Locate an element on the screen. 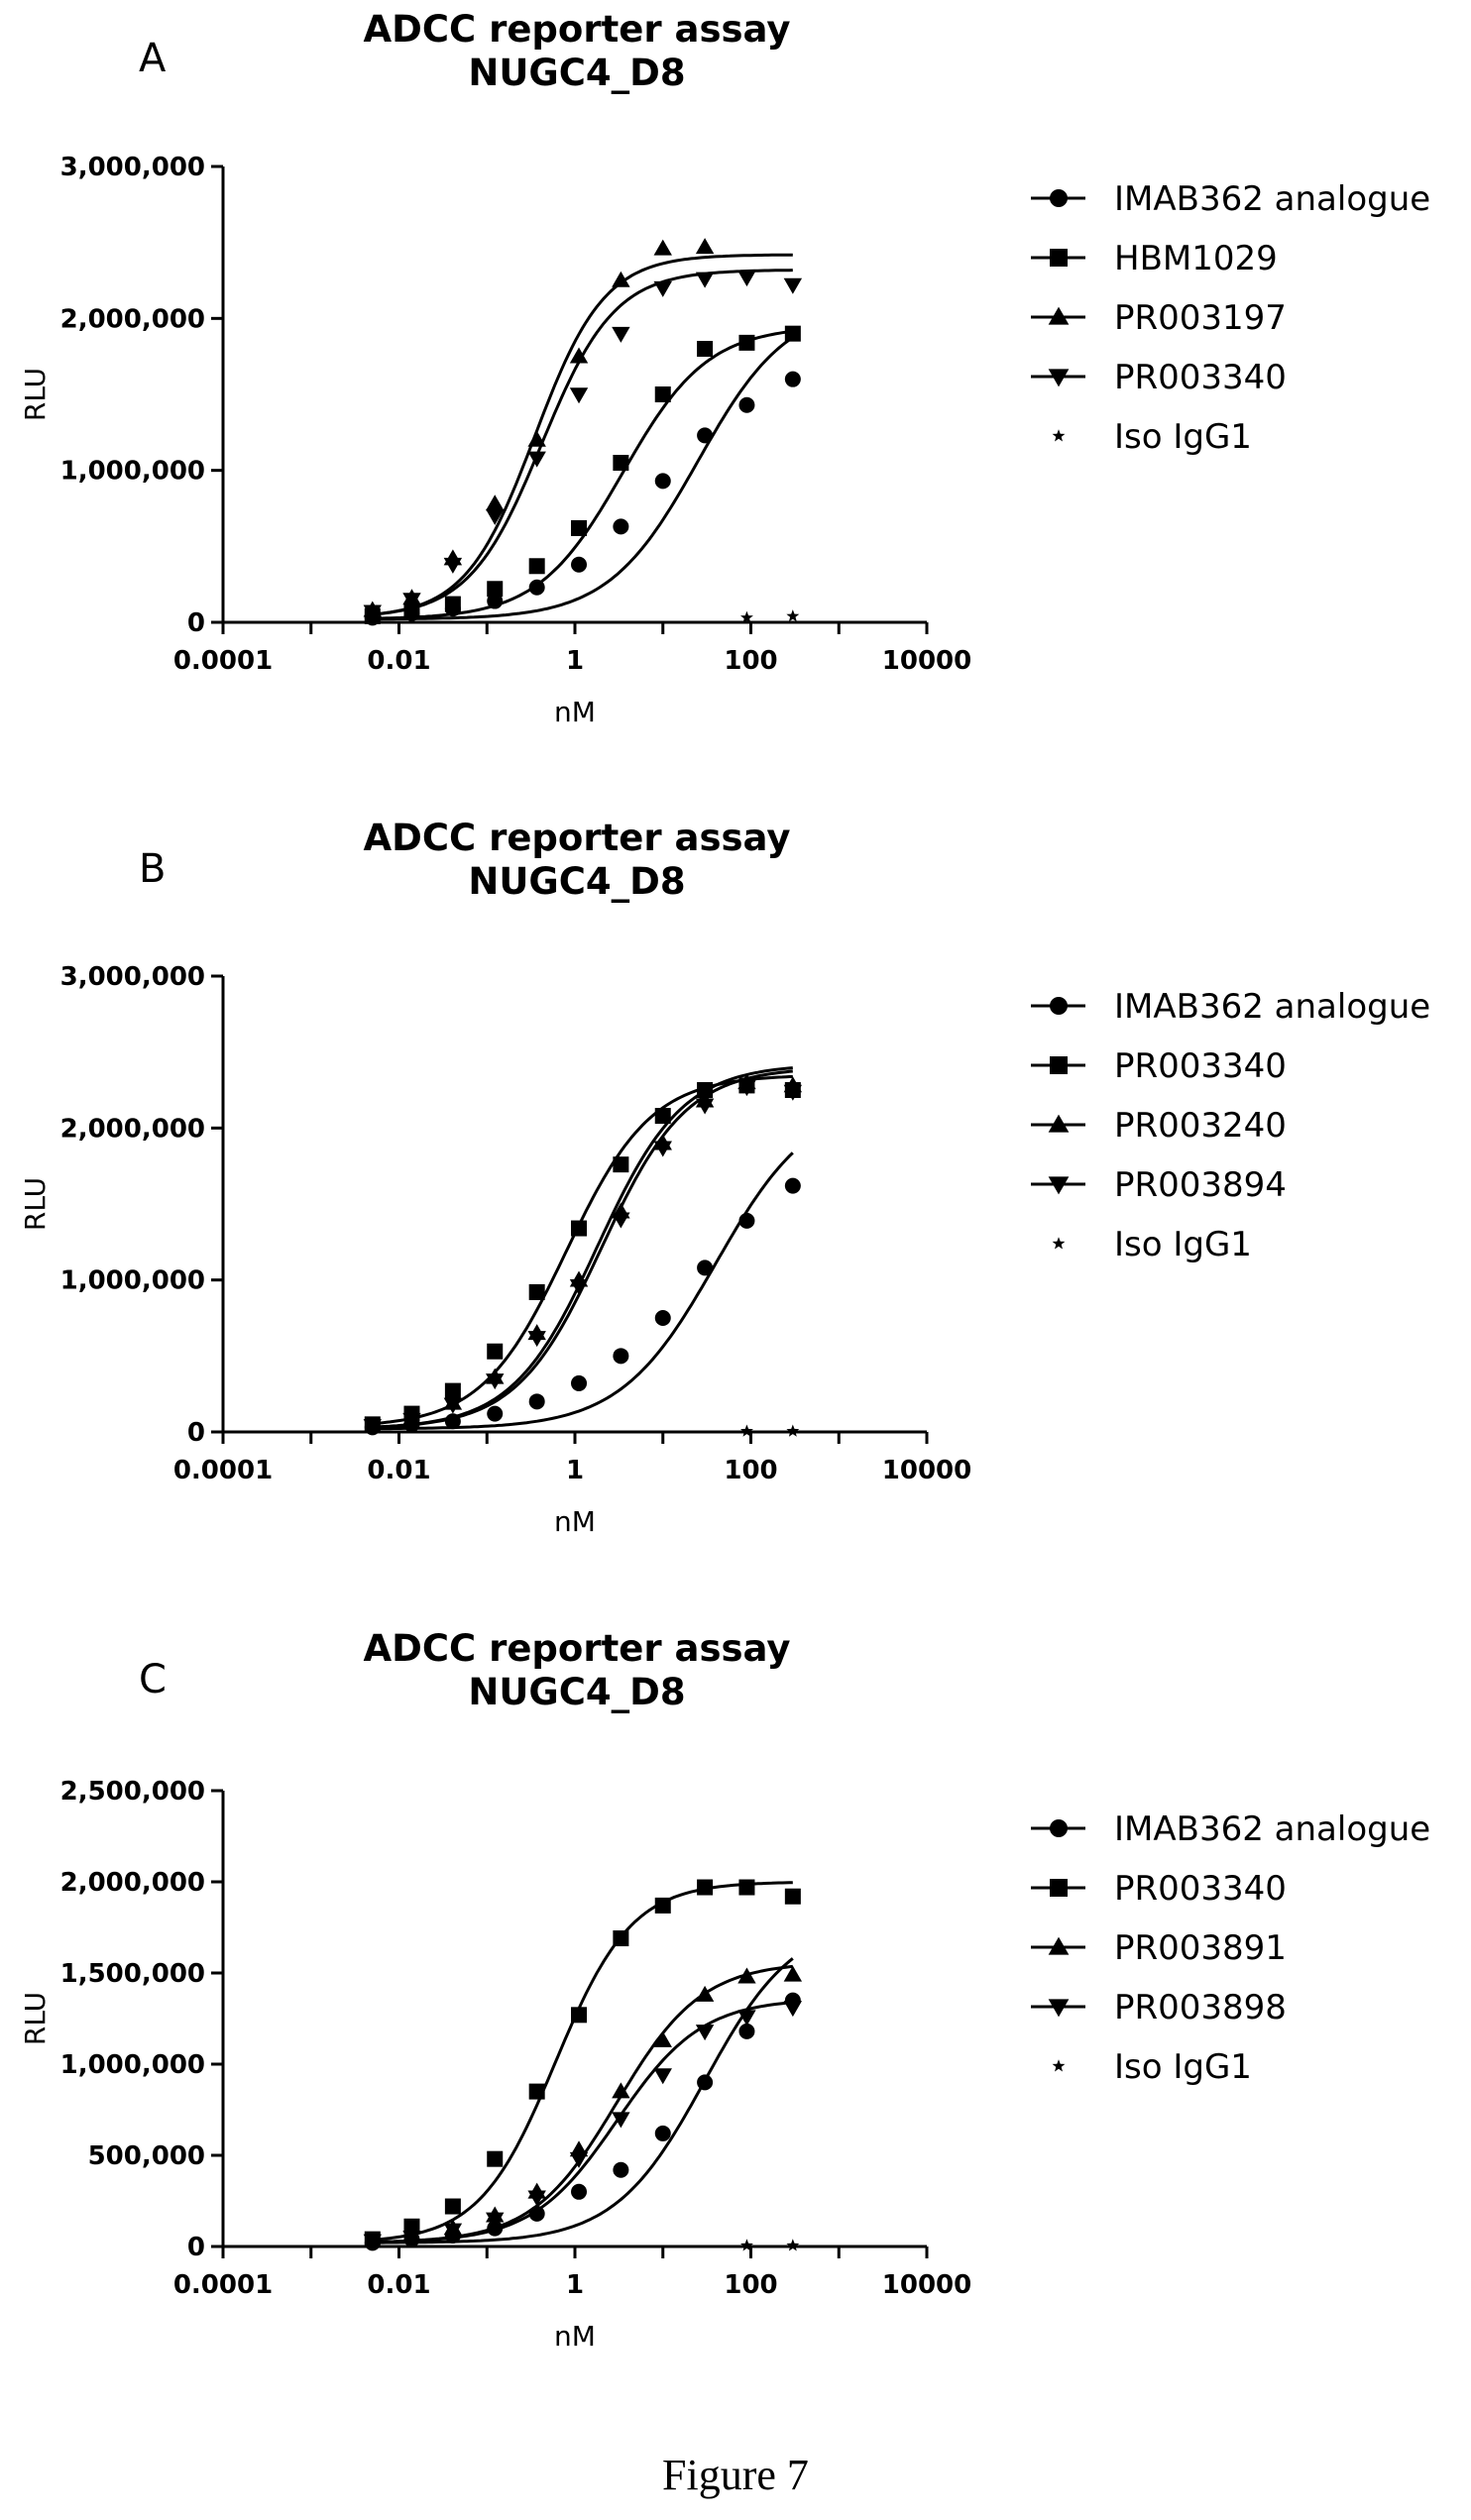  legend-item: PR003197 is located at coordinates (1159, 318).